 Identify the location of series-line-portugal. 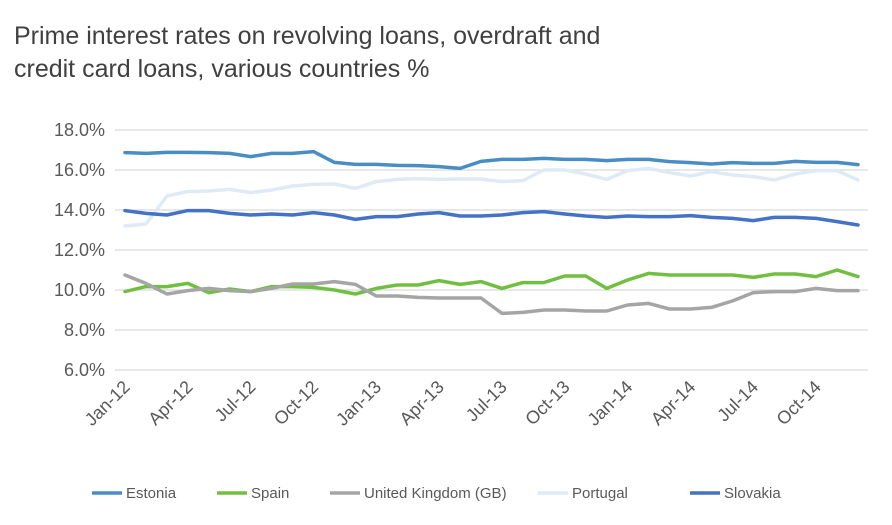
(491, 197).